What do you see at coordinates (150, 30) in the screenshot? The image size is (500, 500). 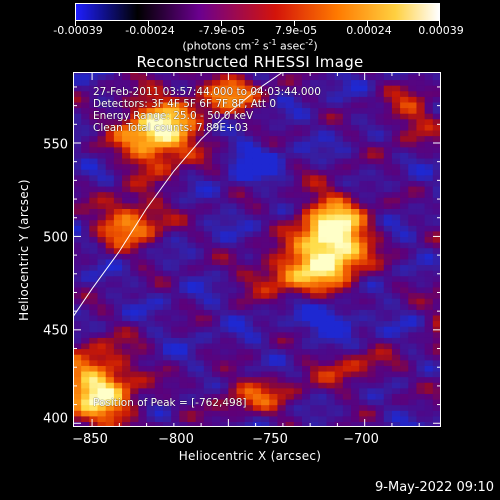 I see `colorbar-tick-label: -0.00024` at bounding box center [150, 30].